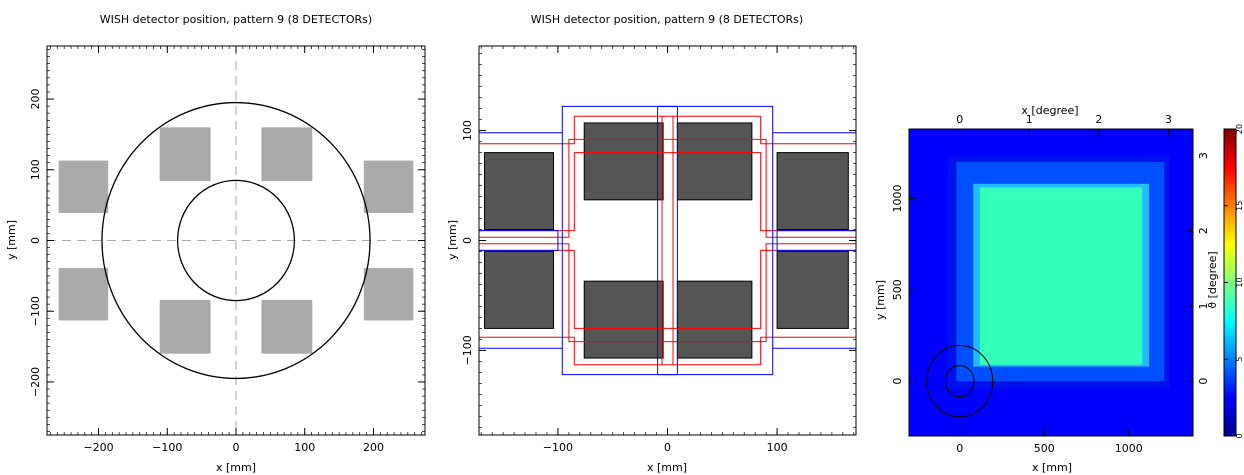  I want to click on colorbar-ticks: 0 5 10 15 20, so click(1234, 281).